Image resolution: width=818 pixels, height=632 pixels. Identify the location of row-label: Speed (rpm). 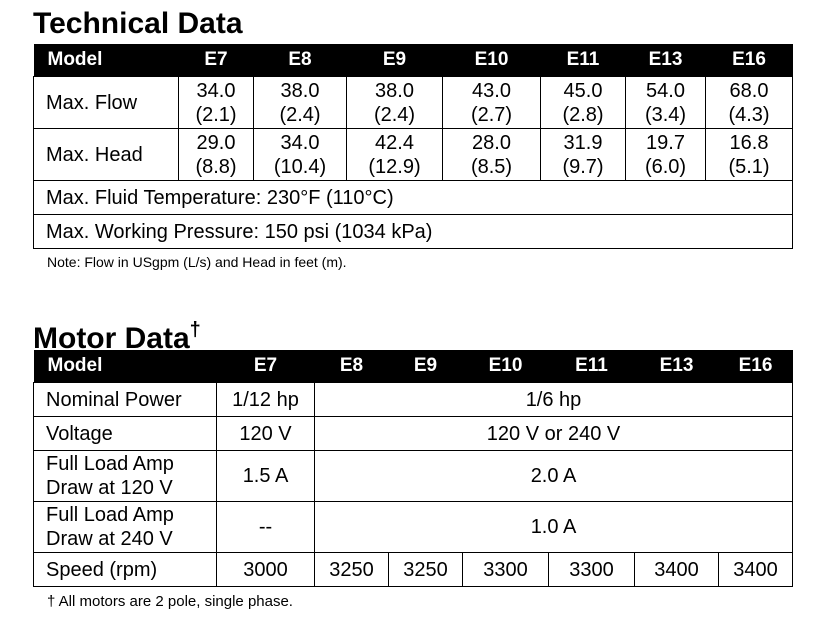
(125, 569).